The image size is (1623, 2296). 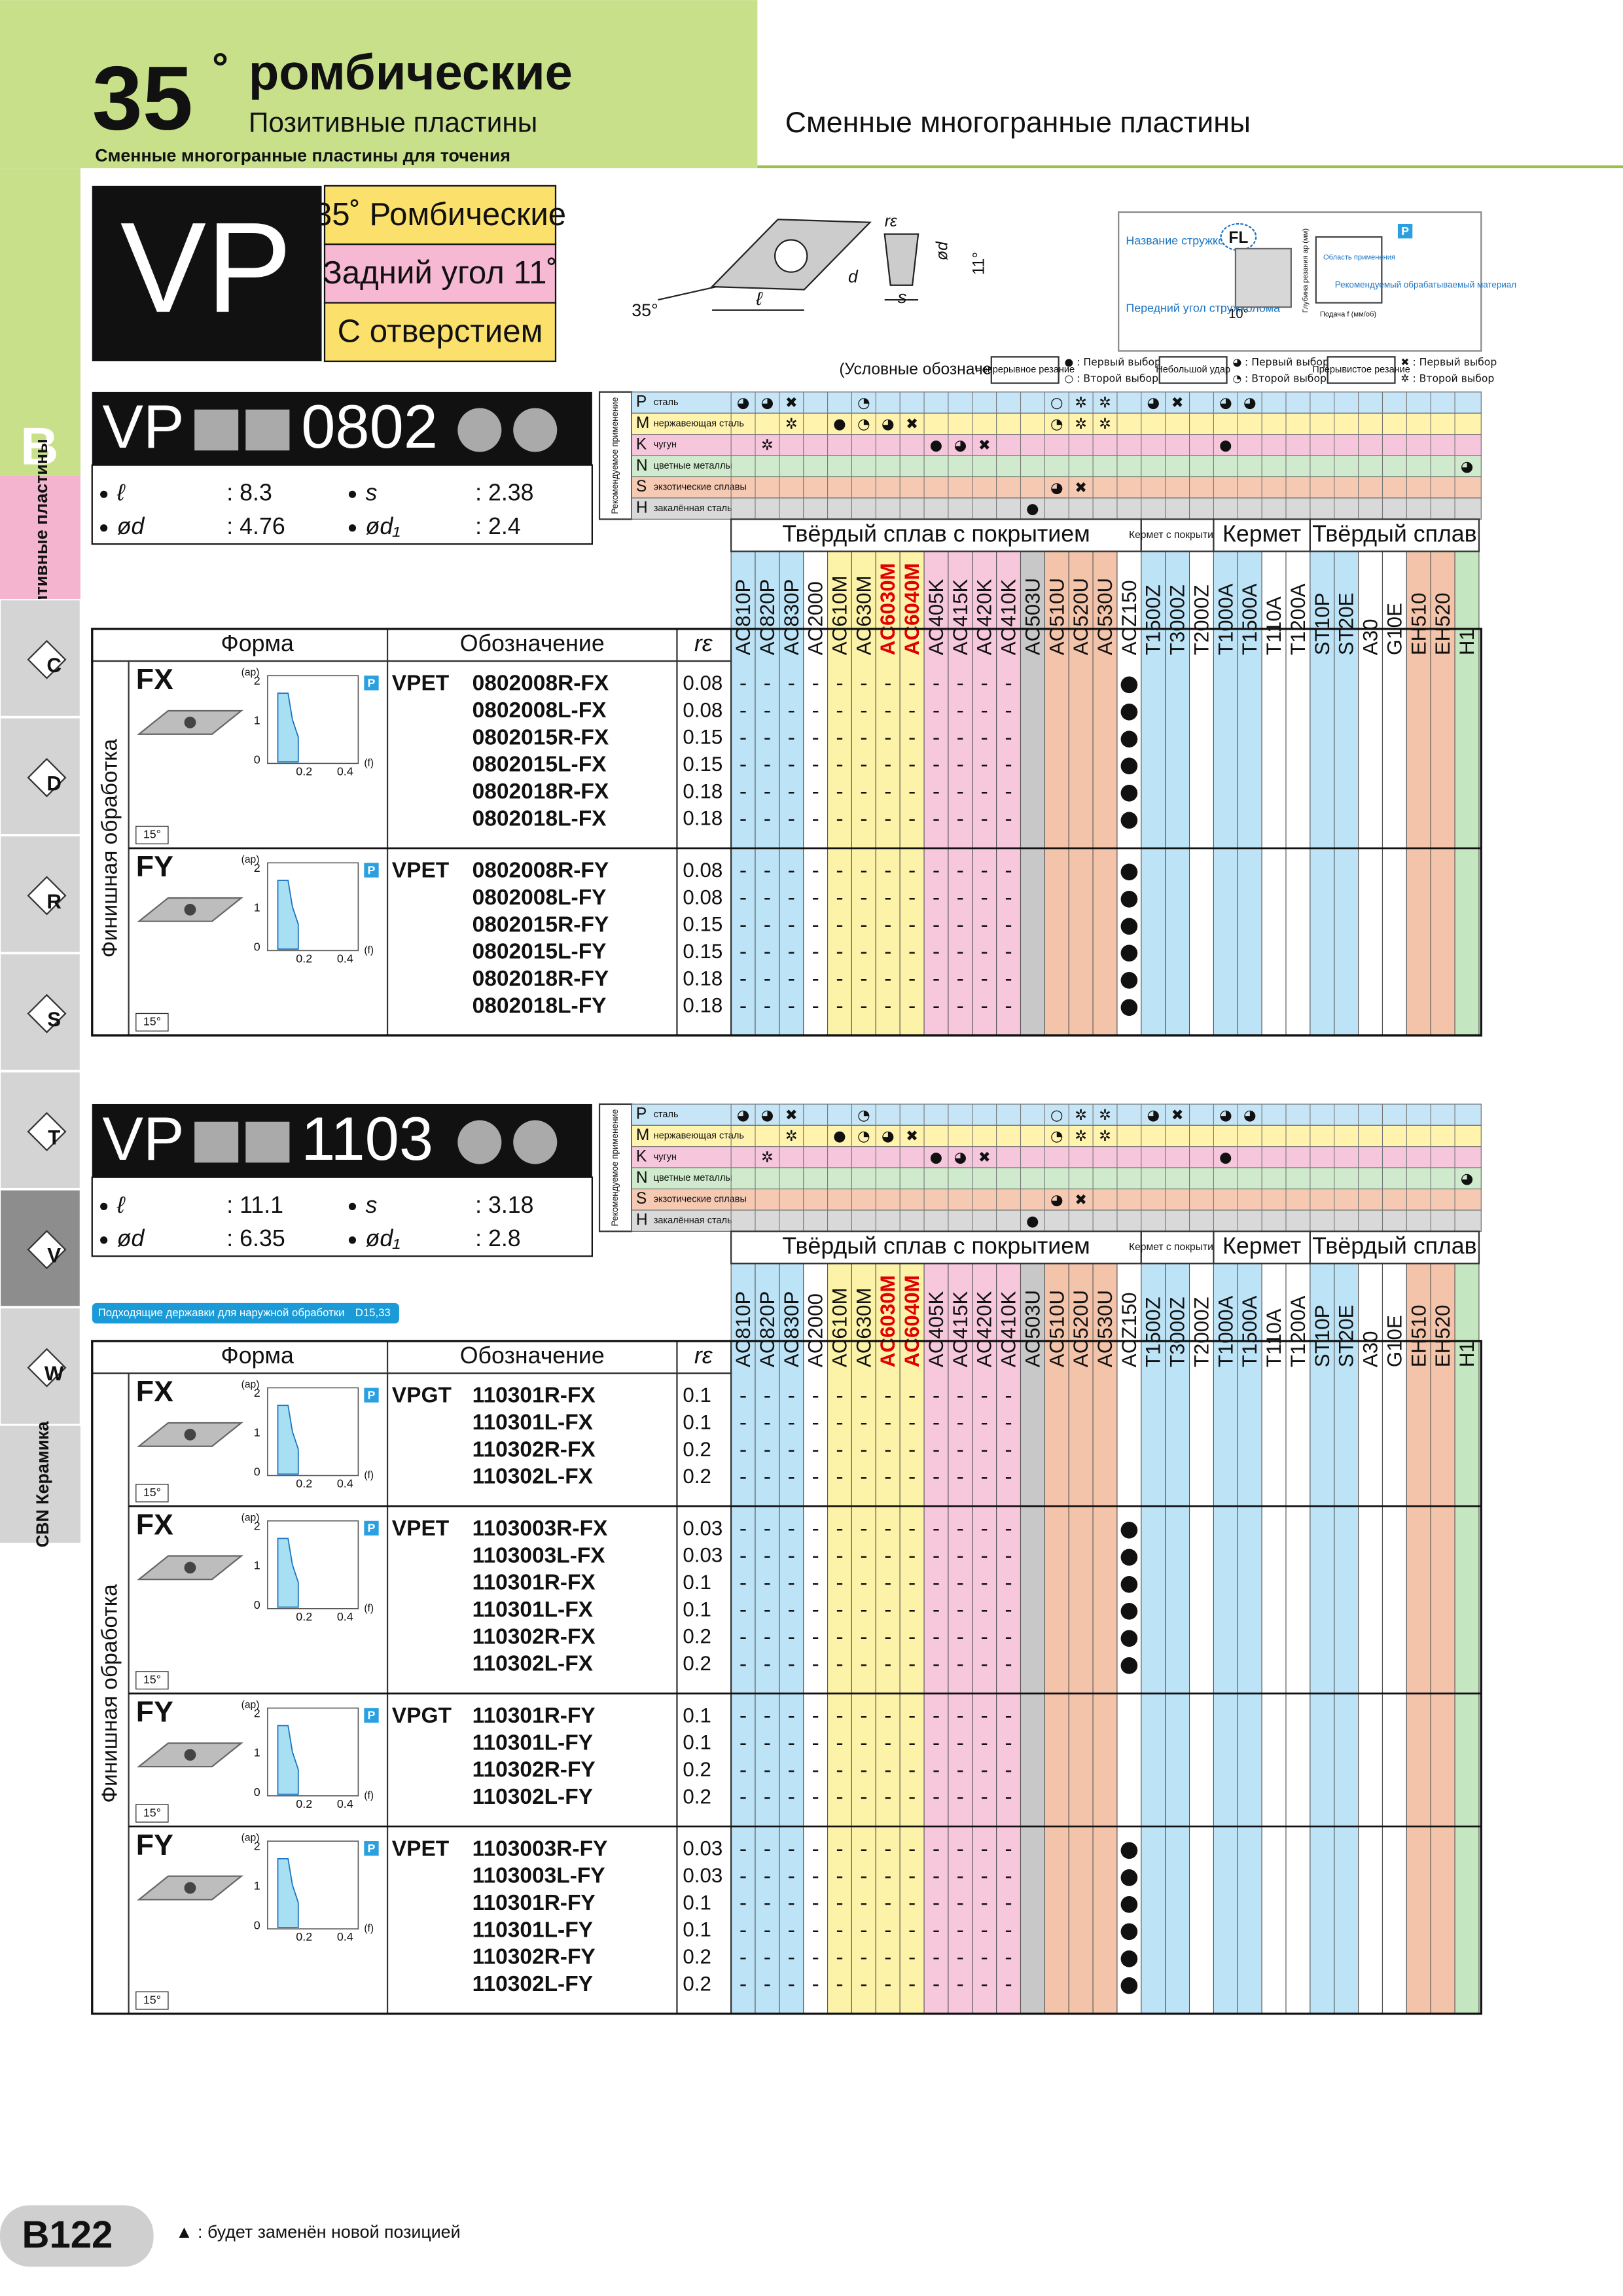 What do you see at coordinates (703, 1527) in the screenshot?
I see `re-value: 0.03` at bounding box center [703, 1527].